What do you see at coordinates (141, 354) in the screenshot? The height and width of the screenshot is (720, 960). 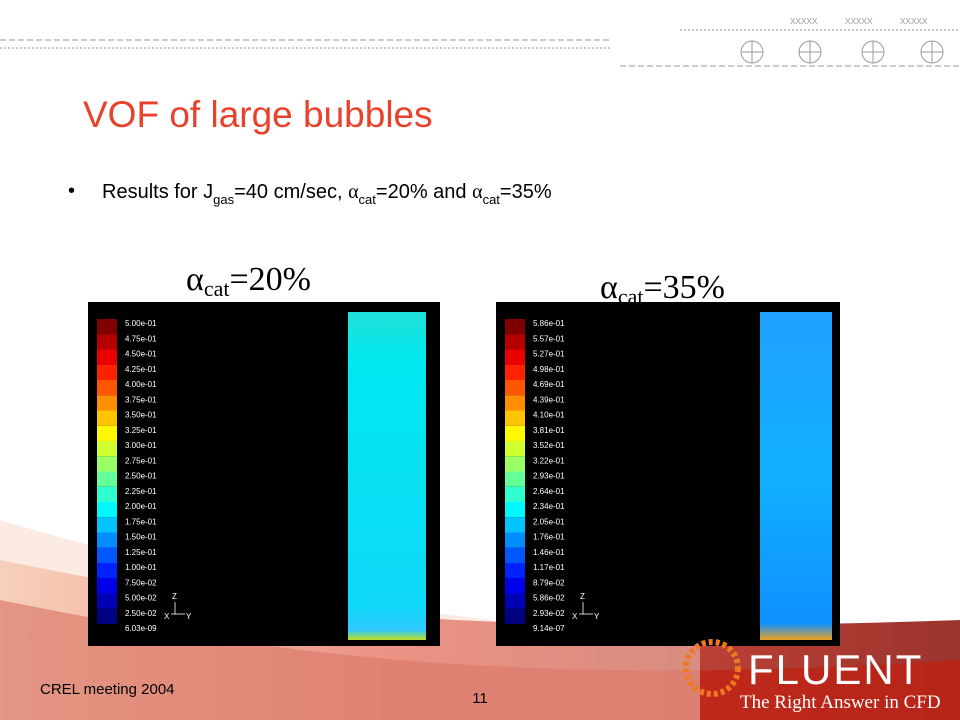 I see `colorbar-label: 4.50e-01` at bounding box center [141, 354].